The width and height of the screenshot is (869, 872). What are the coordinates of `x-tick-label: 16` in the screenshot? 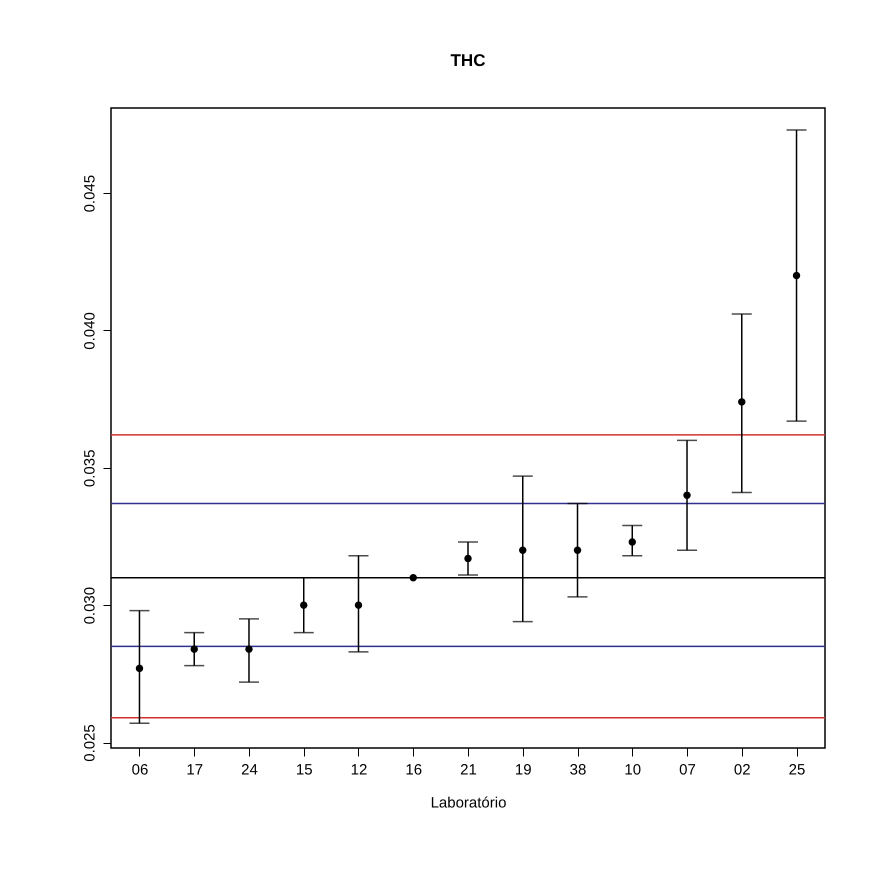 It's located at (413, 770).